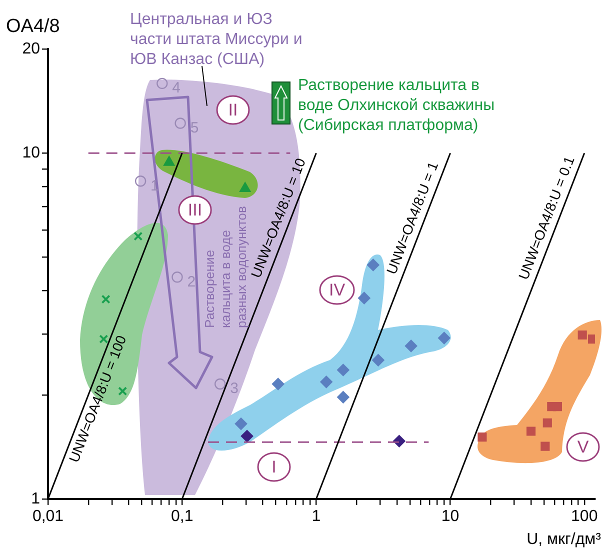  I want to click on annotation: III, so click(195, 210).